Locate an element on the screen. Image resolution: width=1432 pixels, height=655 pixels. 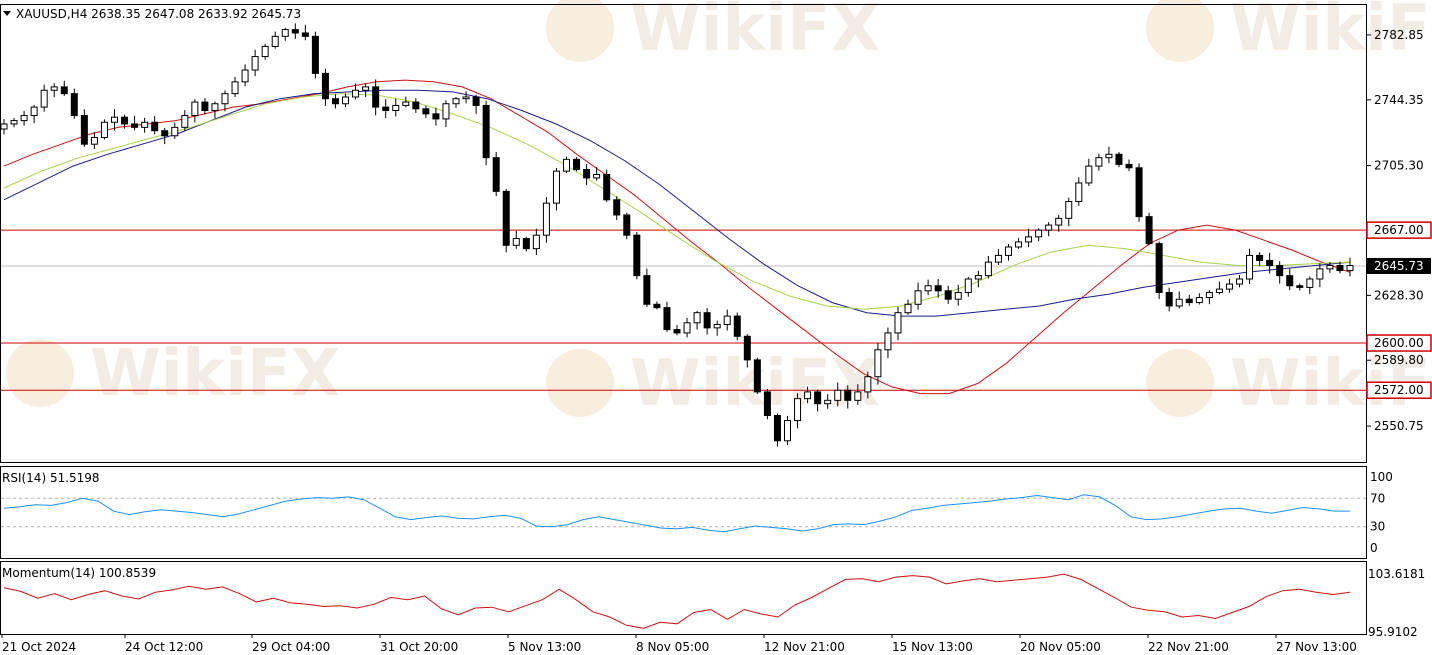
x-tick-label: 29 Oct 04:00 is located at coordinates (291, 647).